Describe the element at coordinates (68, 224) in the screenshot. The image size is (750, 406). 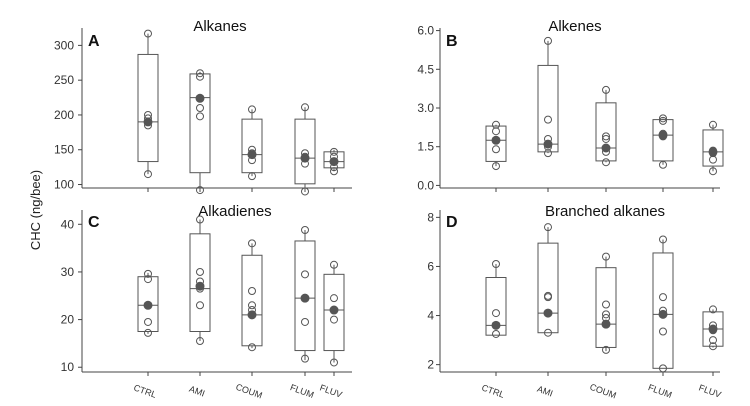
I see `y-tick-label: 40` at that location.